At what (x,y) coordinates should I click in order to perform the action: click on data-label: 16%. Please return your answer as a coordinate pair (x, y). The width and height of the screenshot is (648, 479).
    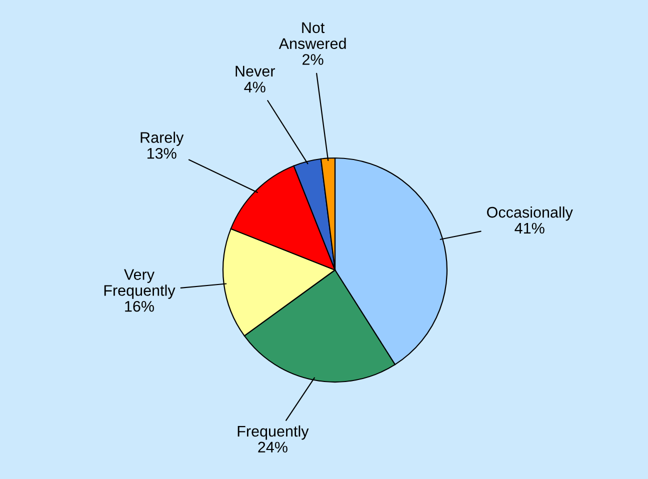
    Looking at the image, I should click on (139, 306).